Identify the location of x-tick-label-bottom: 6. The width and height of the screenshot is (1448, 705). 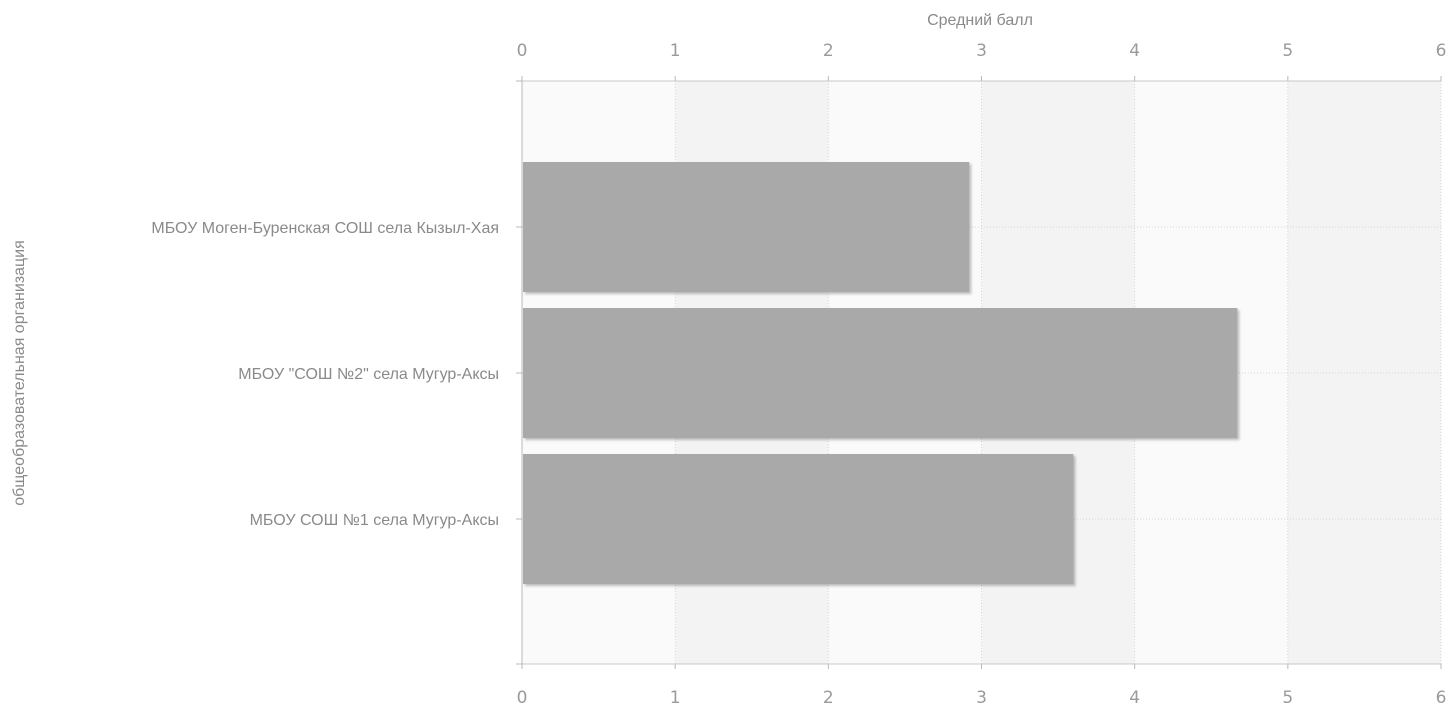
(1441, 696).